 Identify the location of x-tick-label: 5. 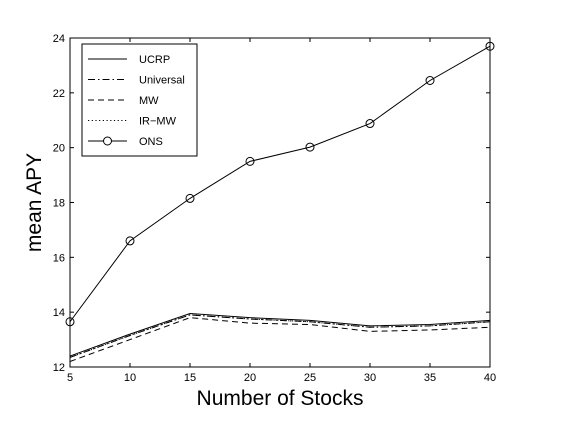
(70, 378).